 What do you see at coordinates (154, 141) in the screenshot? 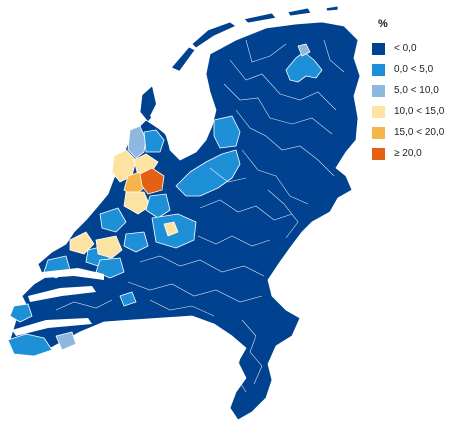
I see `region-north-holland-east` at bounding box center [154, 141].